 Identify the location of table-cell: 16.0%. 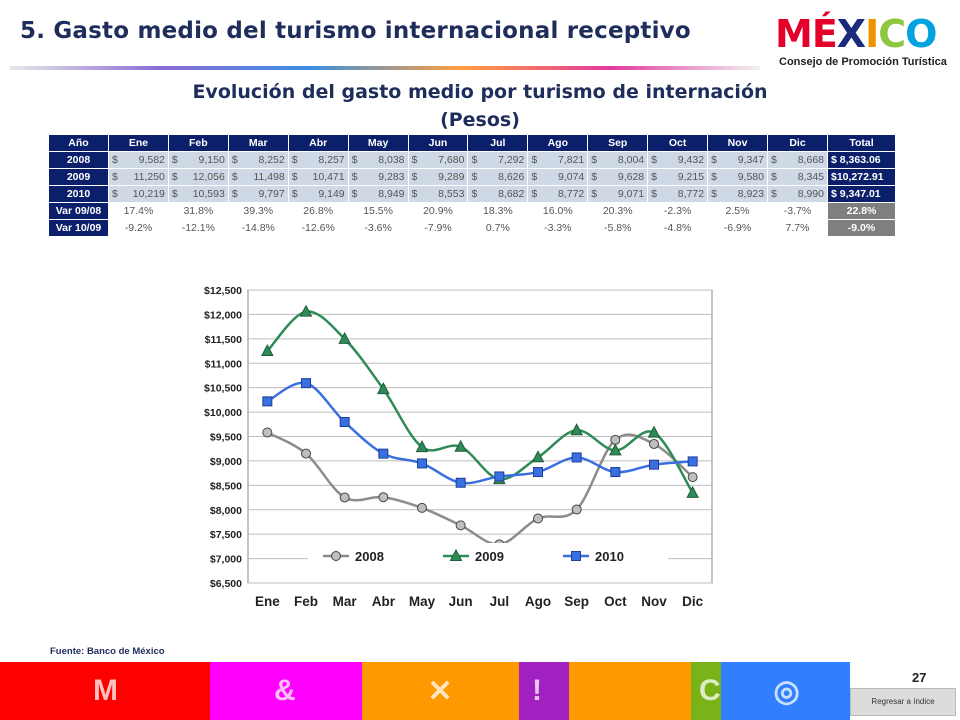
(558, 211).